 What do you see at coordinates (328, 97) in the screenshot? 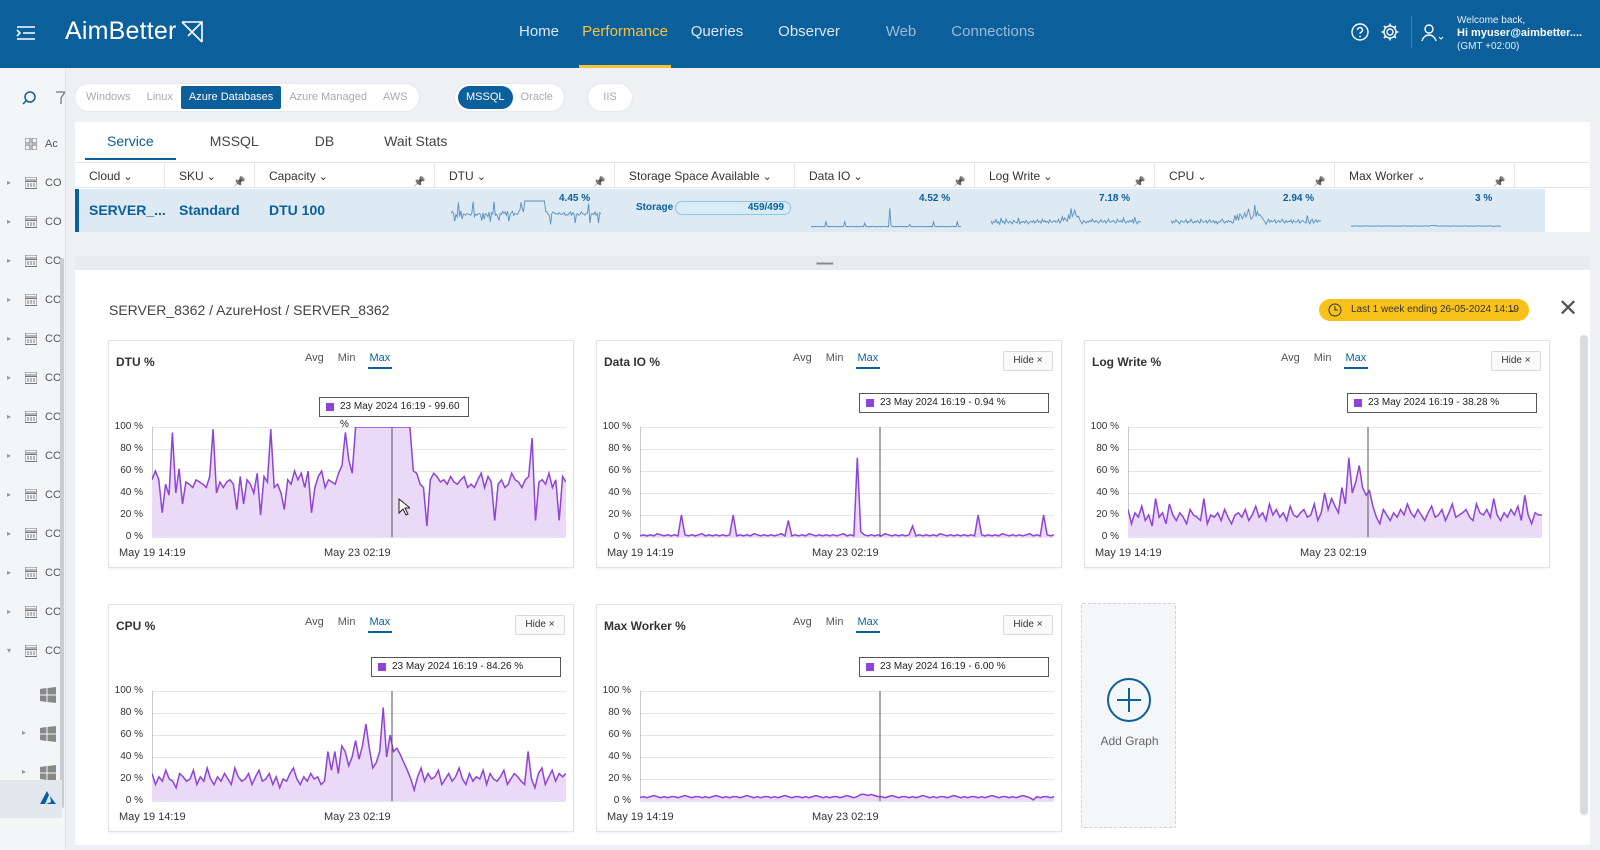
I see `filter-azure-managed: Azure Managed` at bounding box center [328, 97].